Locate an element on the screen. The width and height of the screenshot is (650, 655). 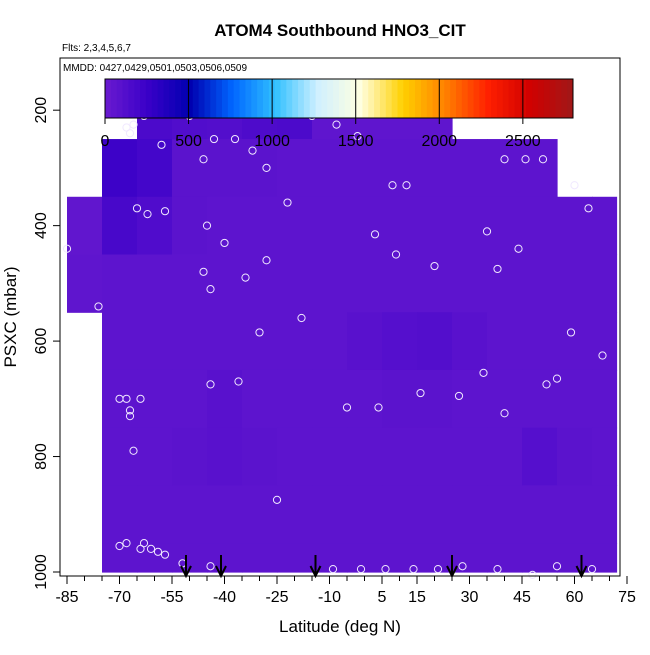
y-axis-label: PSXC (mbar) is located at coordinates (10, 316).